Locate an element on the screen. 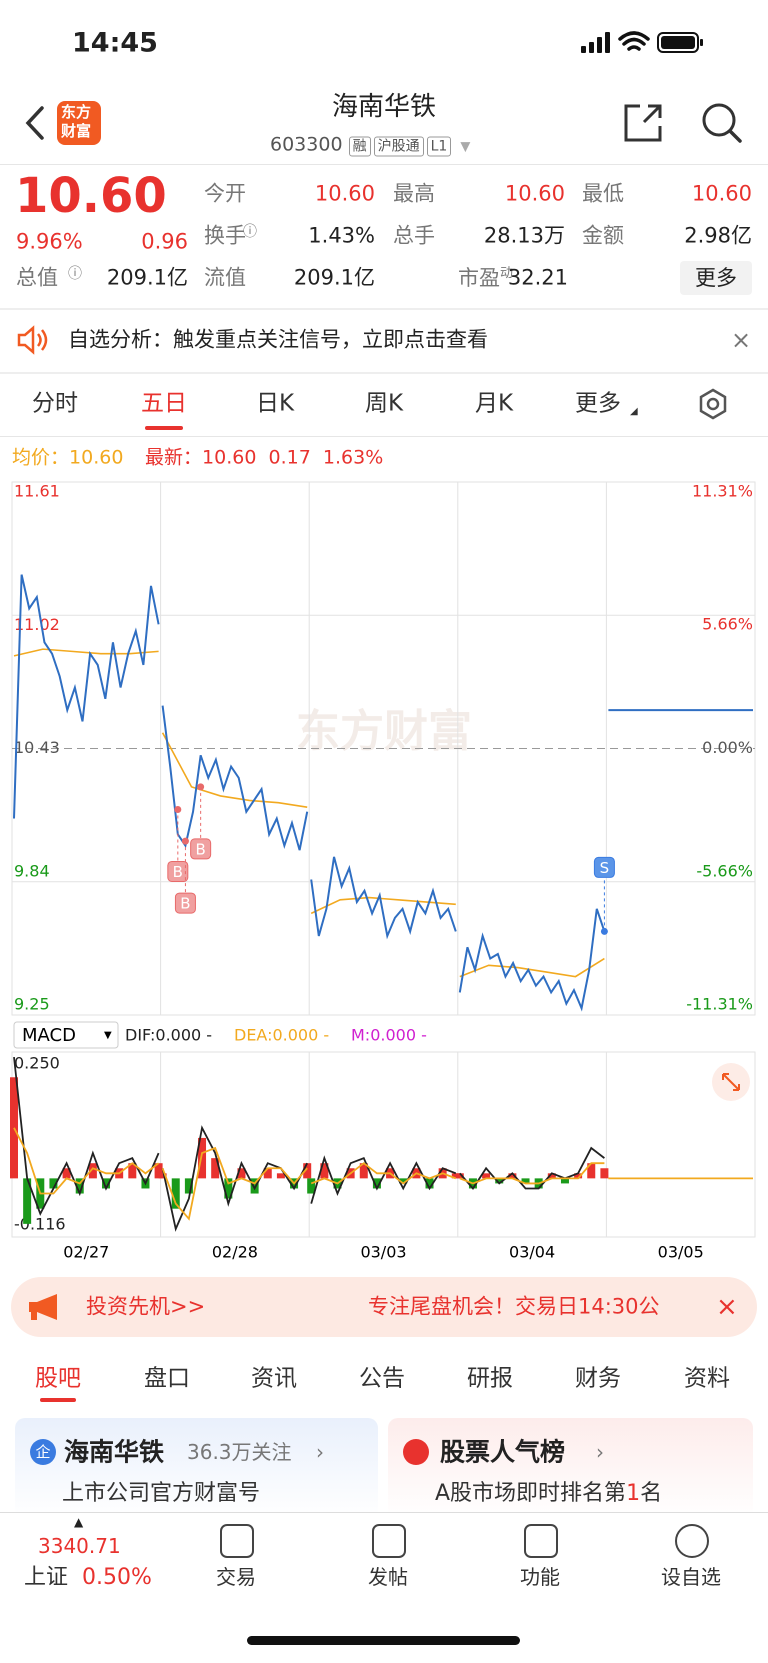 The image size is (768, 1663). content-tab: 资讯 is located at coordinates (274, 1378).